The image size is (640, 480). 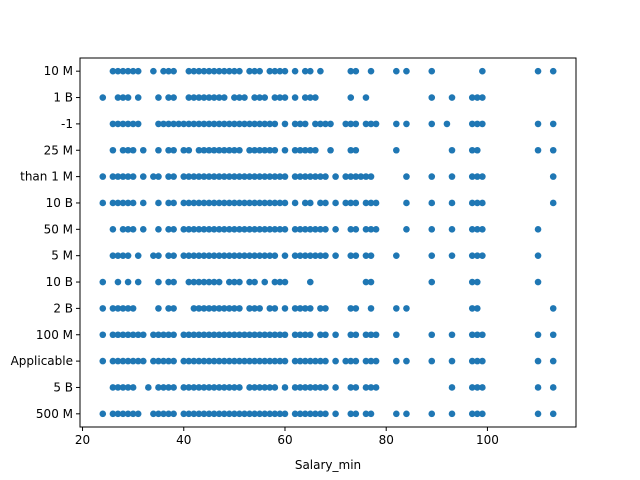 What do you see at coordinates (183, 440) in the screenshot?
I see `x-tick-label-40: 40` at bounding box center [183, 440].